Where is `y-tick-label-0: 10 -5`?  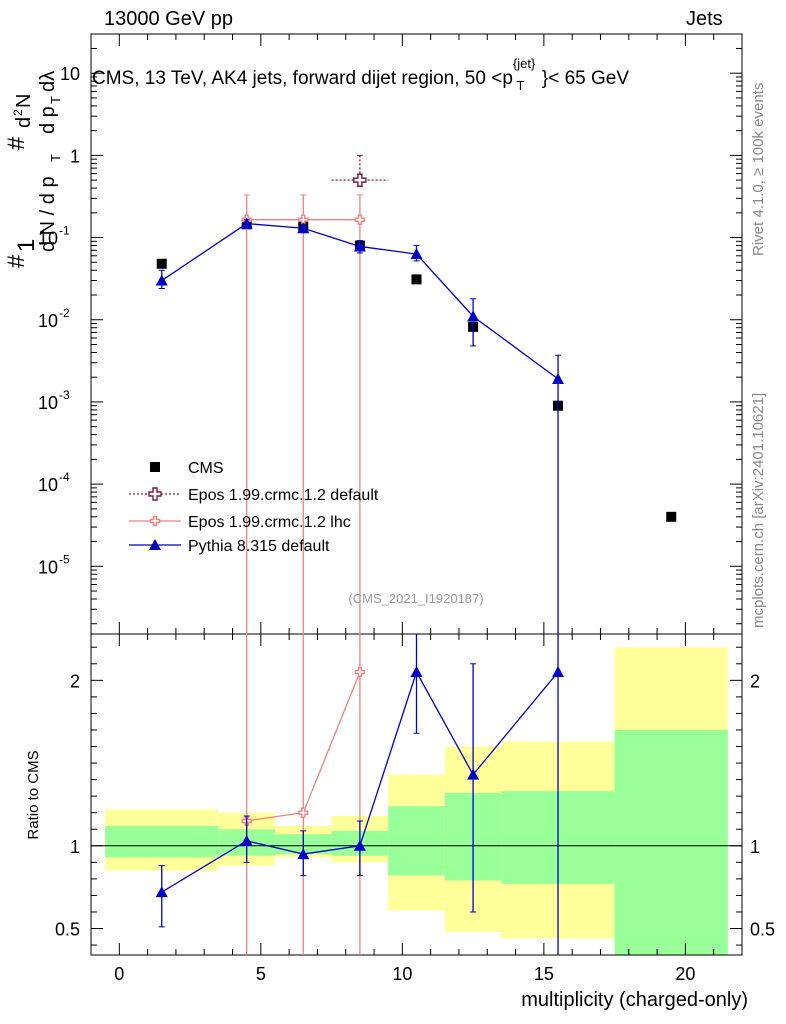 y-tick-label-0: 10 -5 is located at coordinates (54, 564).